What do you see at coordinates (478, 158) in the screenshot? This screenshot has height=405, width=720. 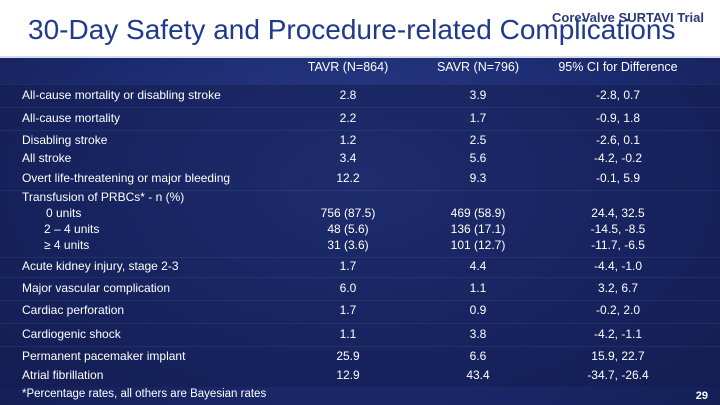 I see `savr-value: 5.6` at bounding box center [478, 158].